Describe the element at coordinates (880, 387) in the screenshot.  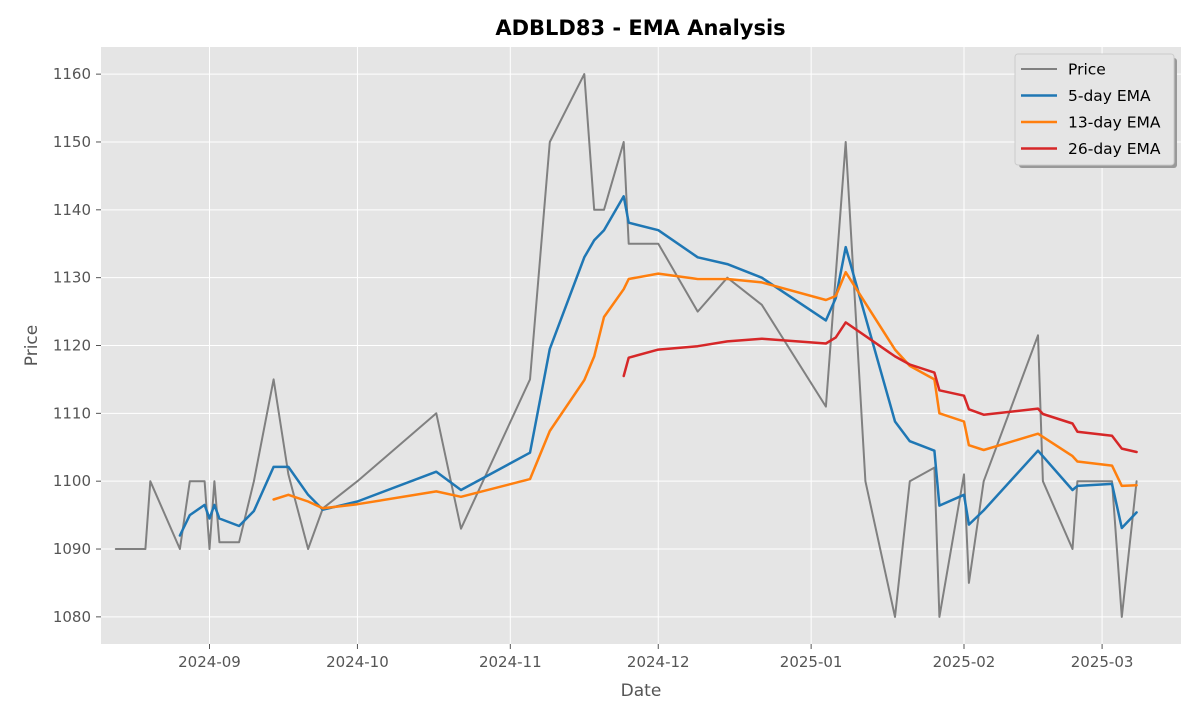
I see `series-line-26-day-ema` at that location.